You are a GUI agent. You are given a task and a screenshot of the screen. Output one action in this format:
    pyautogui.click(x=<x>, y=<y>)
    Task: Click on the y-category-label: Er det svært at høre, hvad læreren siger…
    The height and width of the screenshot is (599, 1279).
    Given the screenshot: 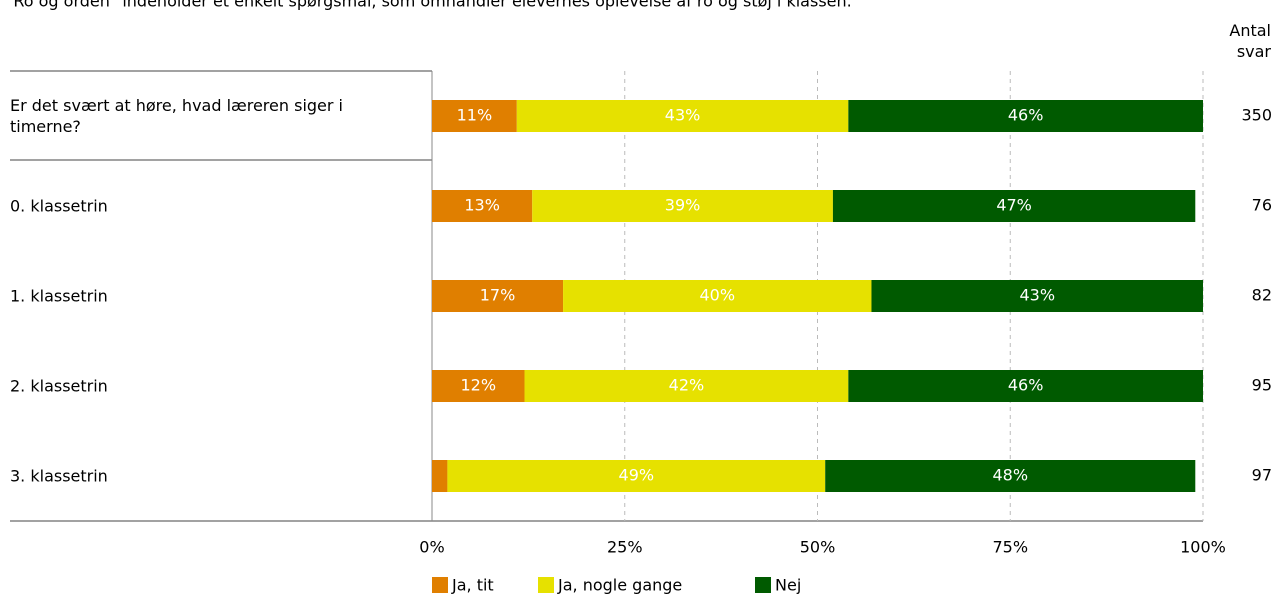 What is the action you would take?
    pyautogui.click(x=176, y=116)
    